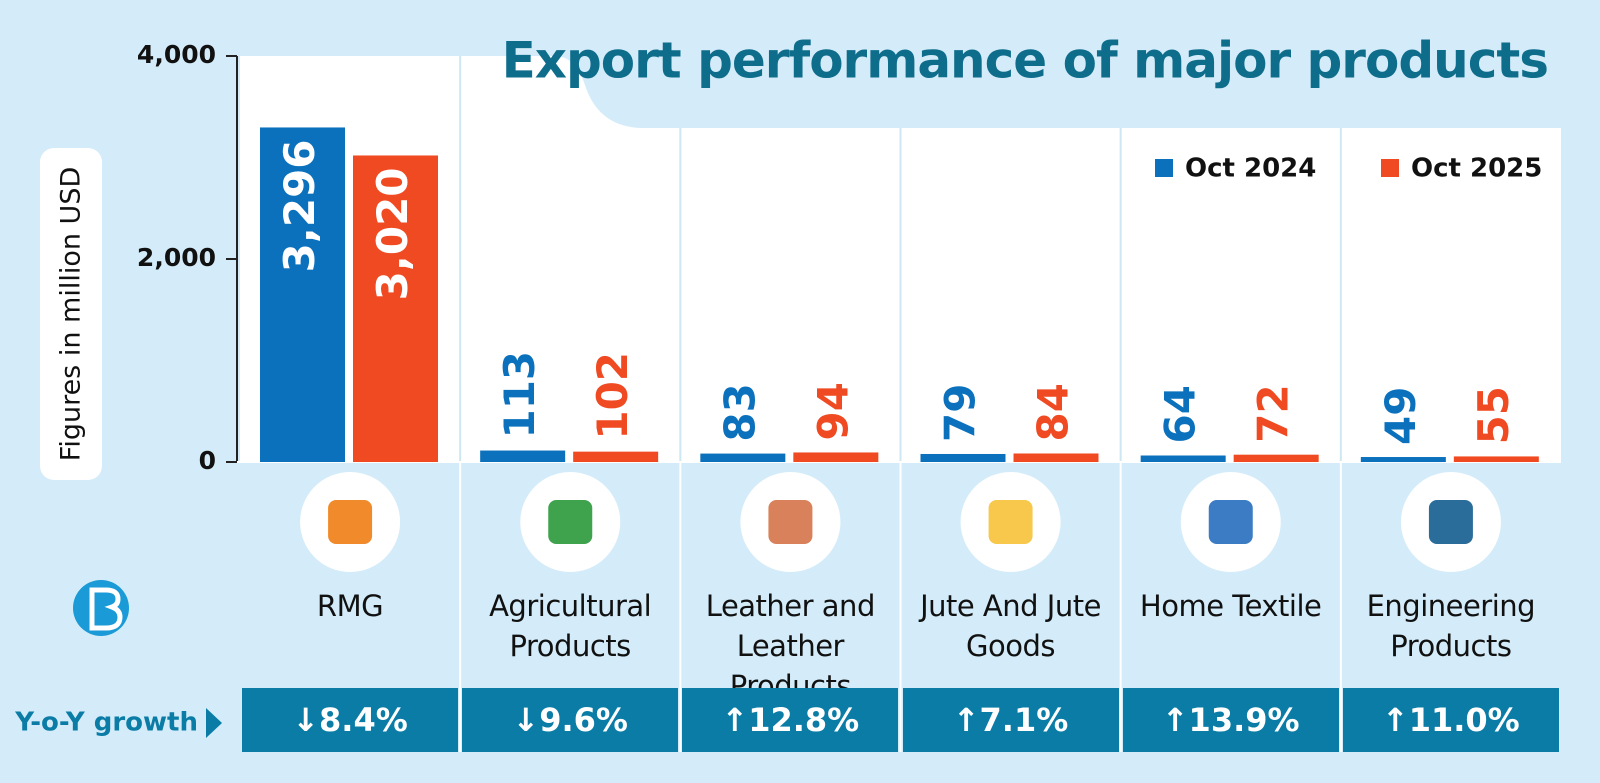 This screenshot has height=783, width=1600. I want to click on category-label: Agricultural Products, so click(570, 626).